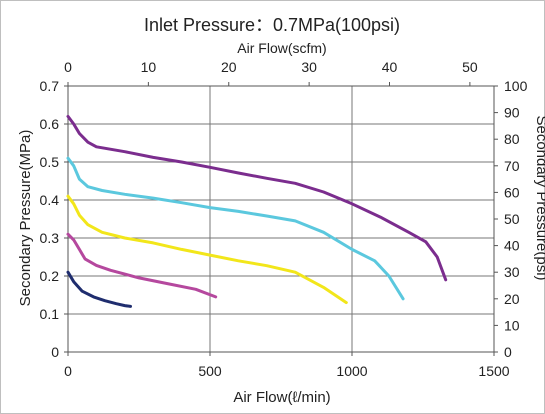  Describe the element at coordinates (508, 352) in the screenshot. I see `right-tick-label: 0` at that location.